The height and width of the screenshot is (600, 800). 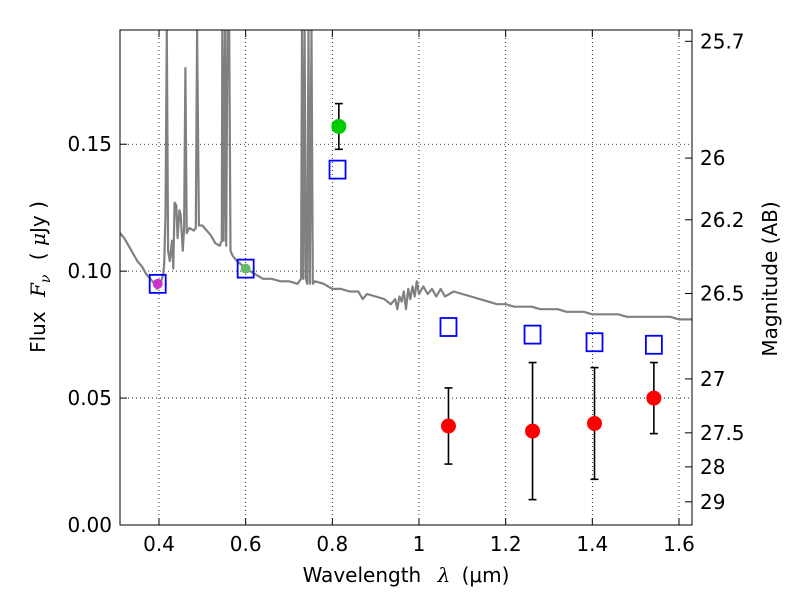 I want to click on y2-tick-label: 26.2, so click(x=722, y=220).